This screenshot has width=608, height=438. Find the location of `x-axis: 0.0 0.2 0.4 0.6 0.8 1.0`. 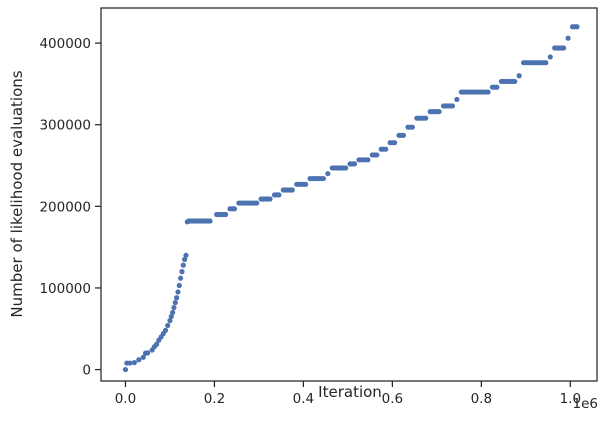

x-axis: 0.0 0.2 0.4 0.6 0.8 1.0 is located at coordinates (348, 394).